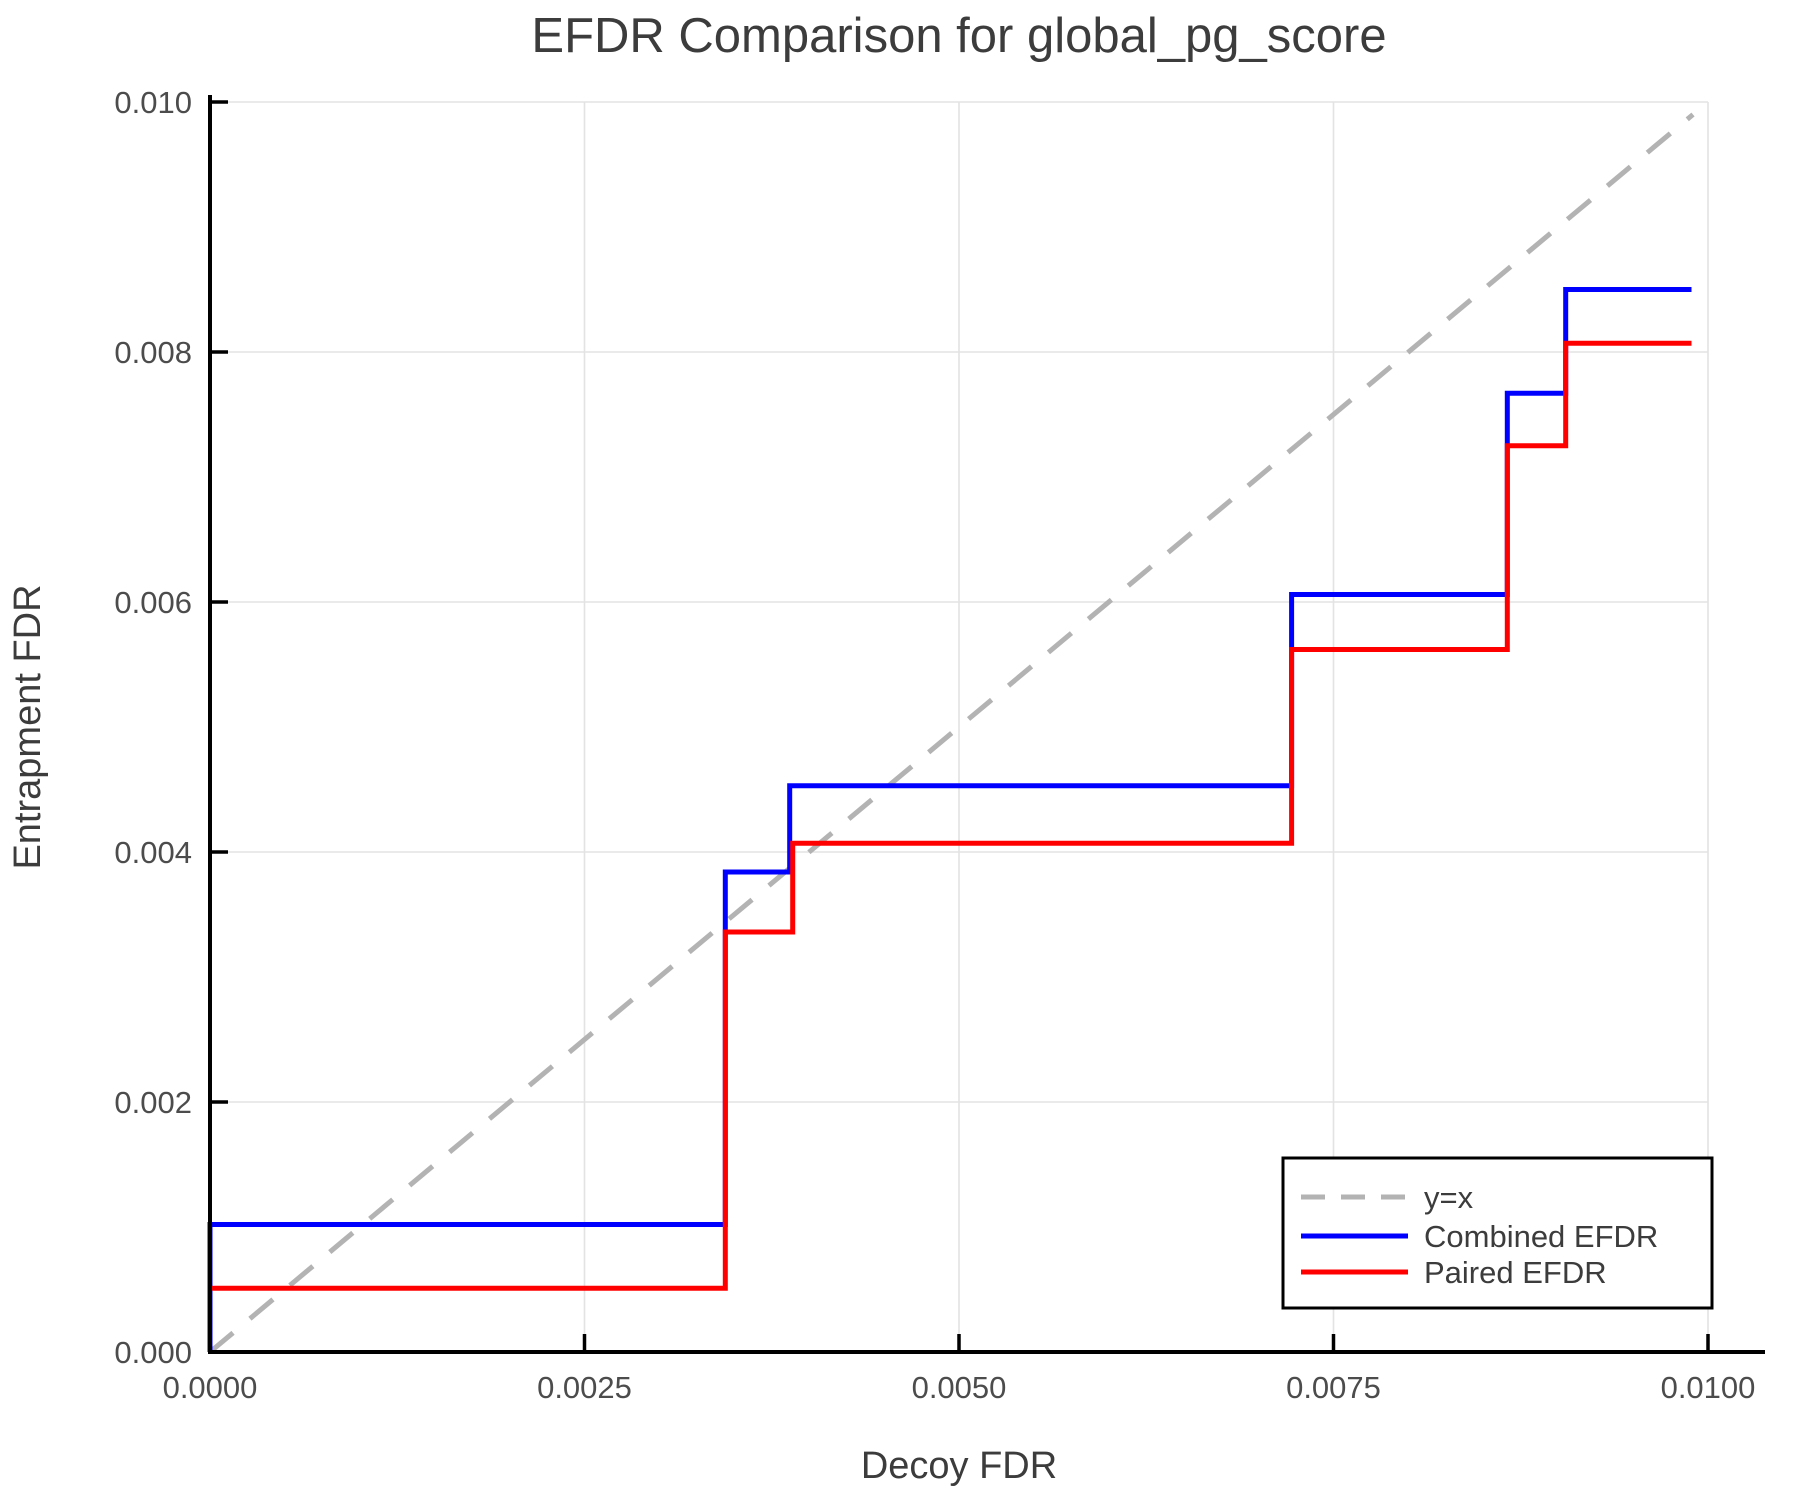 The width and height of the screenshot is (1800, 1500). I want to click on chart-title: EFDR Comparison for global_pg_score, so click(958, 36).